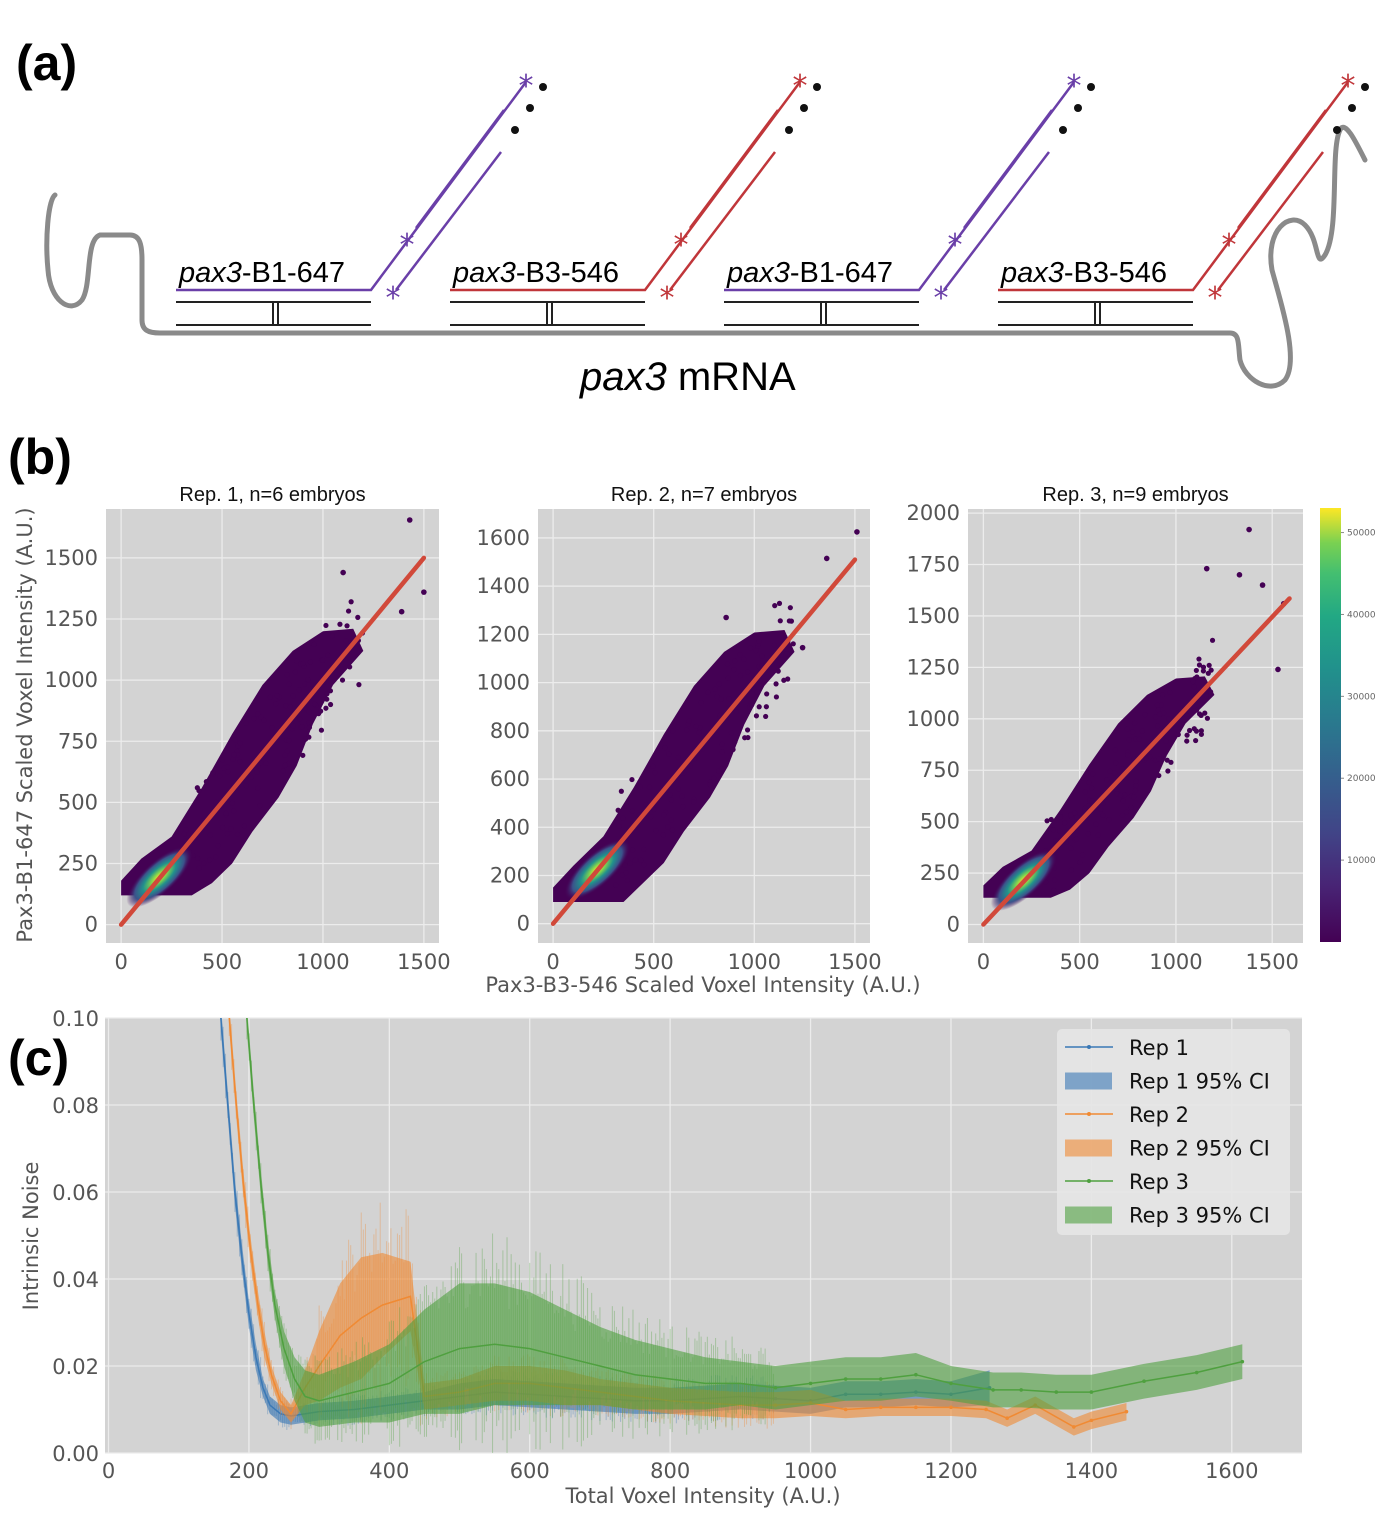  I want to click on panel-b-label: (b), so click(40, 457).